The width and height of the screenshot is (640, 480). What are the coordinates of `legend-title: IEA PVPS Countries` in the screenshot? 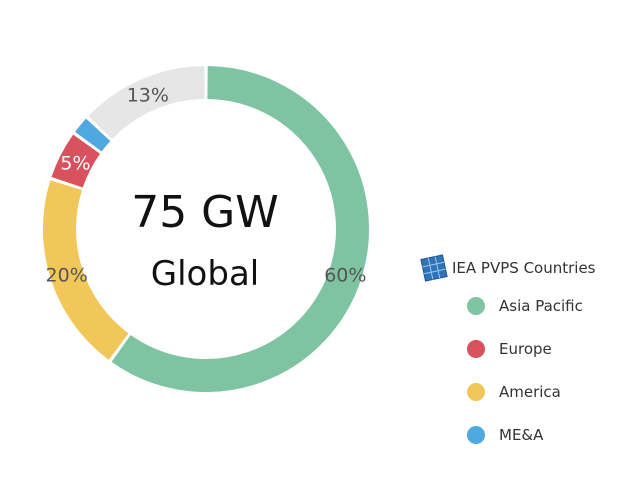 It's located at (524, 268).